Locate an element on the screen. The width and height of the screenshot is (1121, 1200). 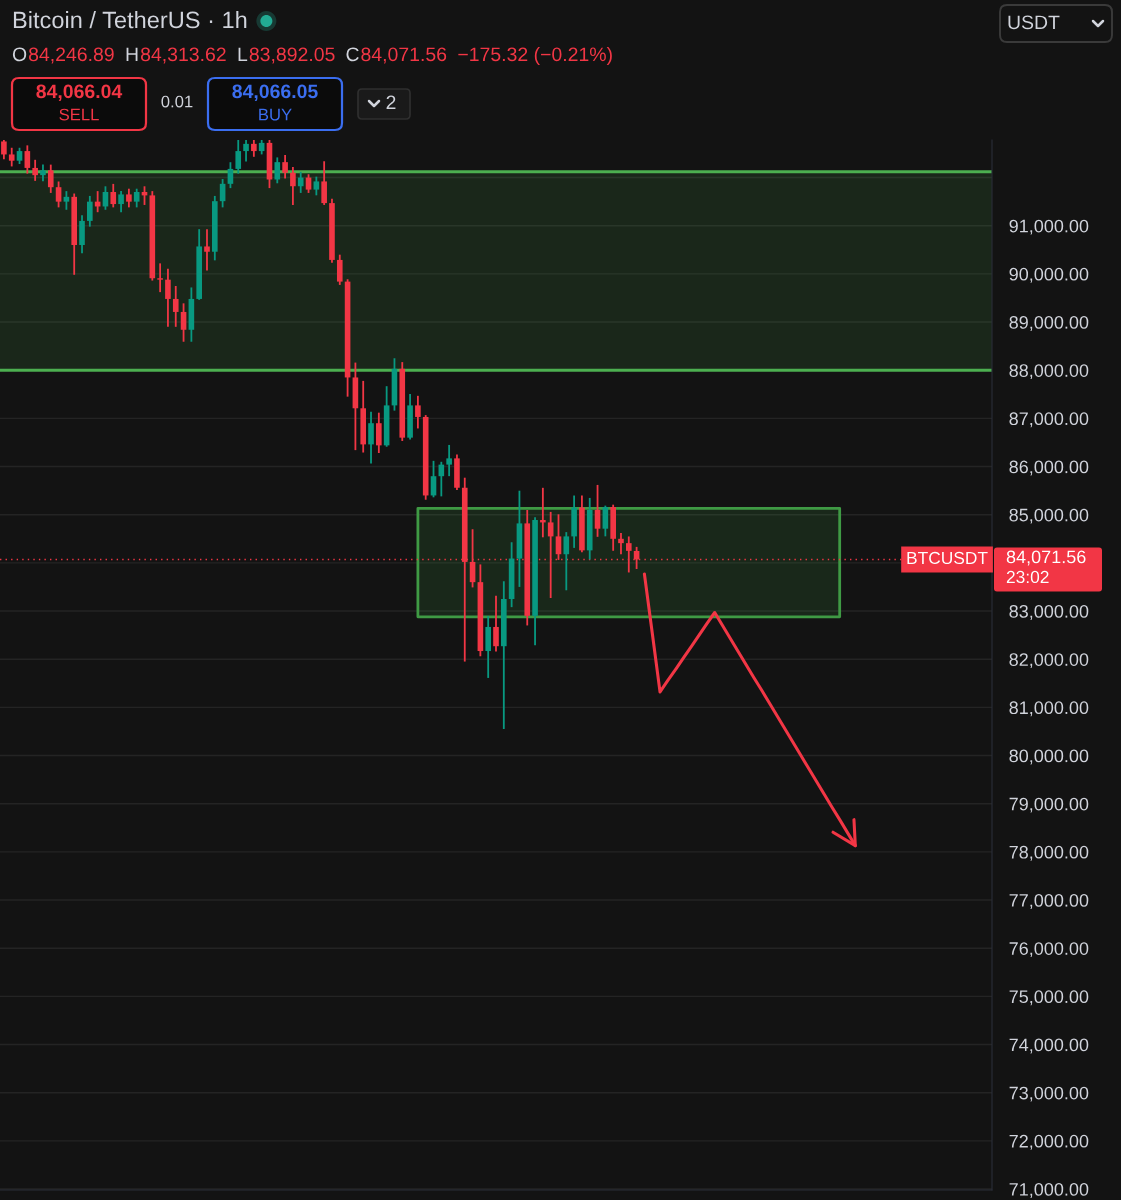
text: 83,892.05 is located at coordinates (292, 55).